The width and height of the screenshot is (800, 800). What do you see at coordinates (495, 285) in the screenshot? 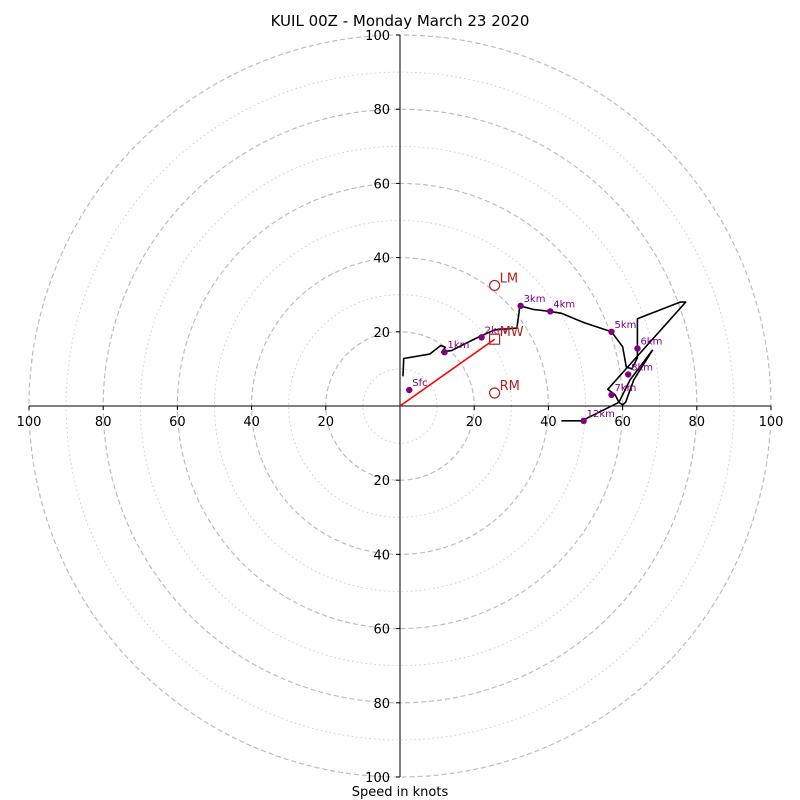
I see `storm-marker-lm` at bounding box center [495, 285].